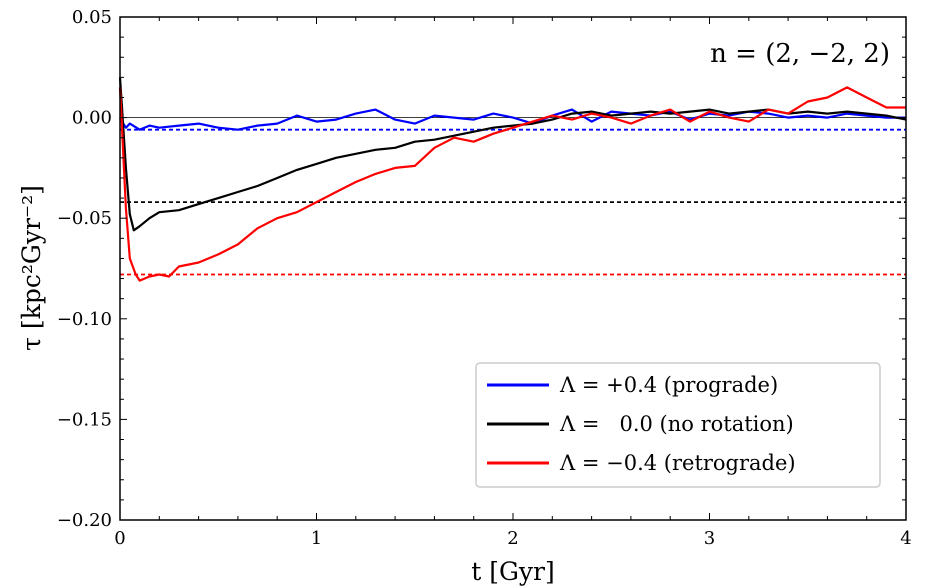 This screenshot has height=588, width=926. What do you see at coordinates (31, 268) in the screenshot?
I see `y-axis-label: τ [kpc²Gyr⁻²]` at bounding box center [31, 268].